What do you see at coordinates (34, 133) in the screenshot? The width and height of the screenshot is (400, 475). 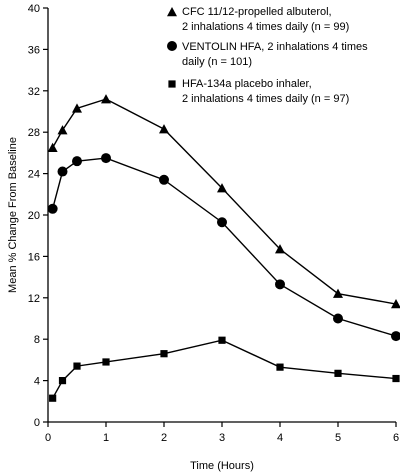 I see `y-tick-label: 28` at bounding box center [34, 133].